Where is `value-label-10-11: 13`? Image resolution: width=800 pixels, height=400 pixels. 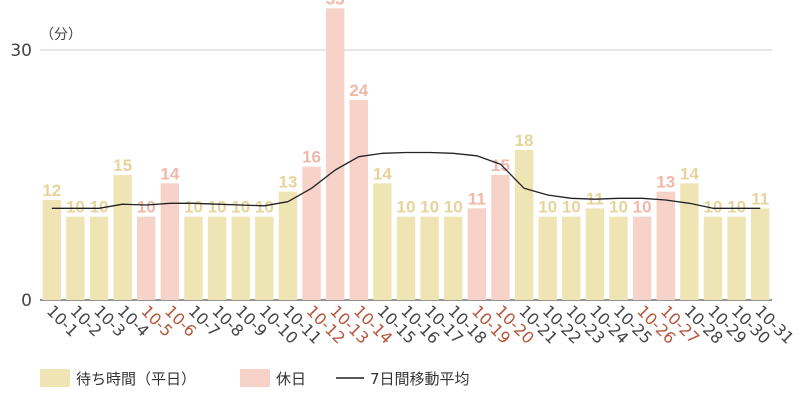 value-label-10-11: 13 is located at coordinates (287, 182).